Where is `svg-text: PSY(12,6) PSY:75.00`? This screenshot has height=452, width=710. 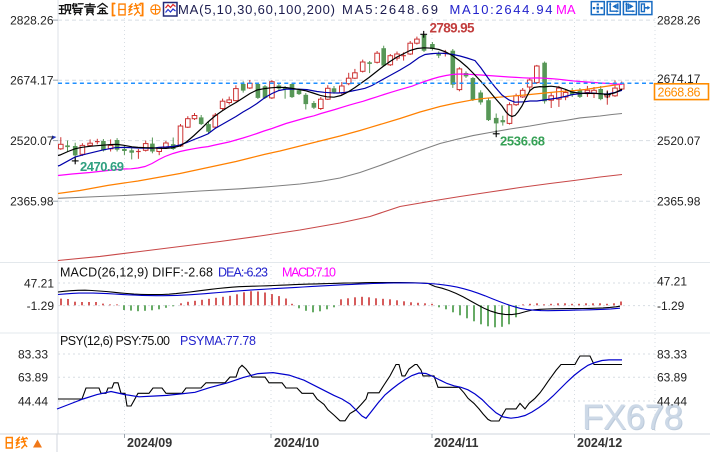
svg-text: PSY(12,6) PSY:75.00 is located at coordinates (115, 341).